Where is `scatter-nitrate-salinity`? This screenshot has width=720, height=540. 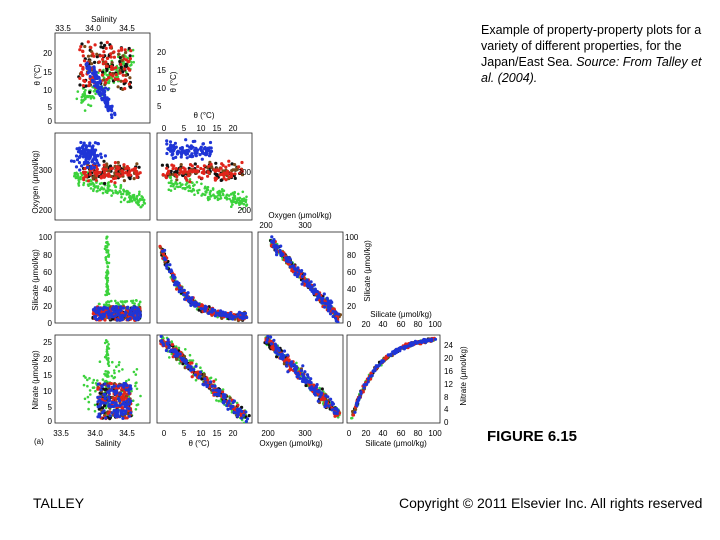
scatter-nitrate-salinity is located at coordinates (112, 380).